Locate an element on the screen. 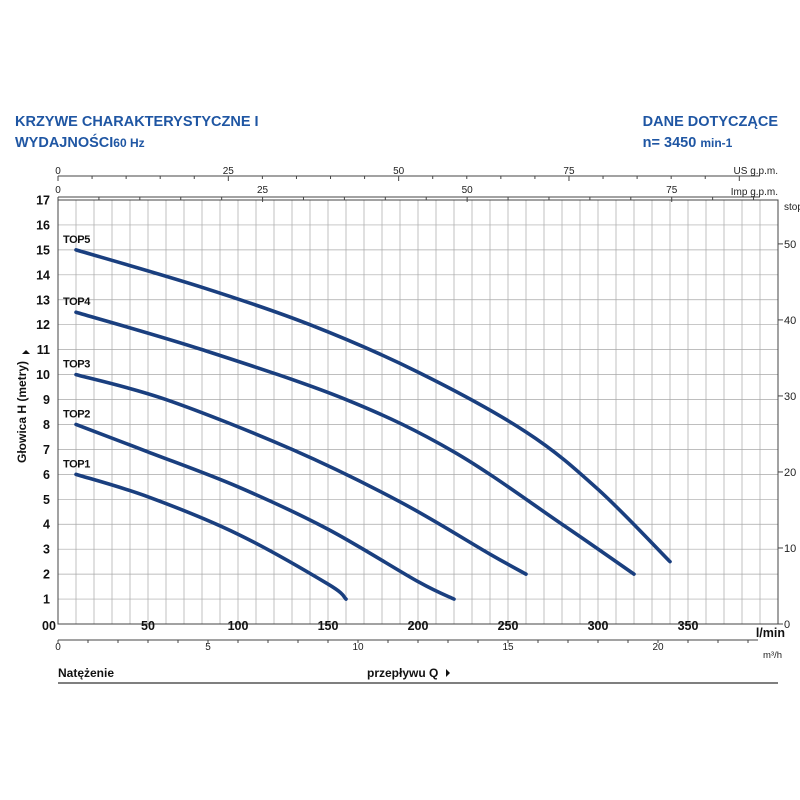  feet-tick-label: 0 is located at coordinates (787, 625).